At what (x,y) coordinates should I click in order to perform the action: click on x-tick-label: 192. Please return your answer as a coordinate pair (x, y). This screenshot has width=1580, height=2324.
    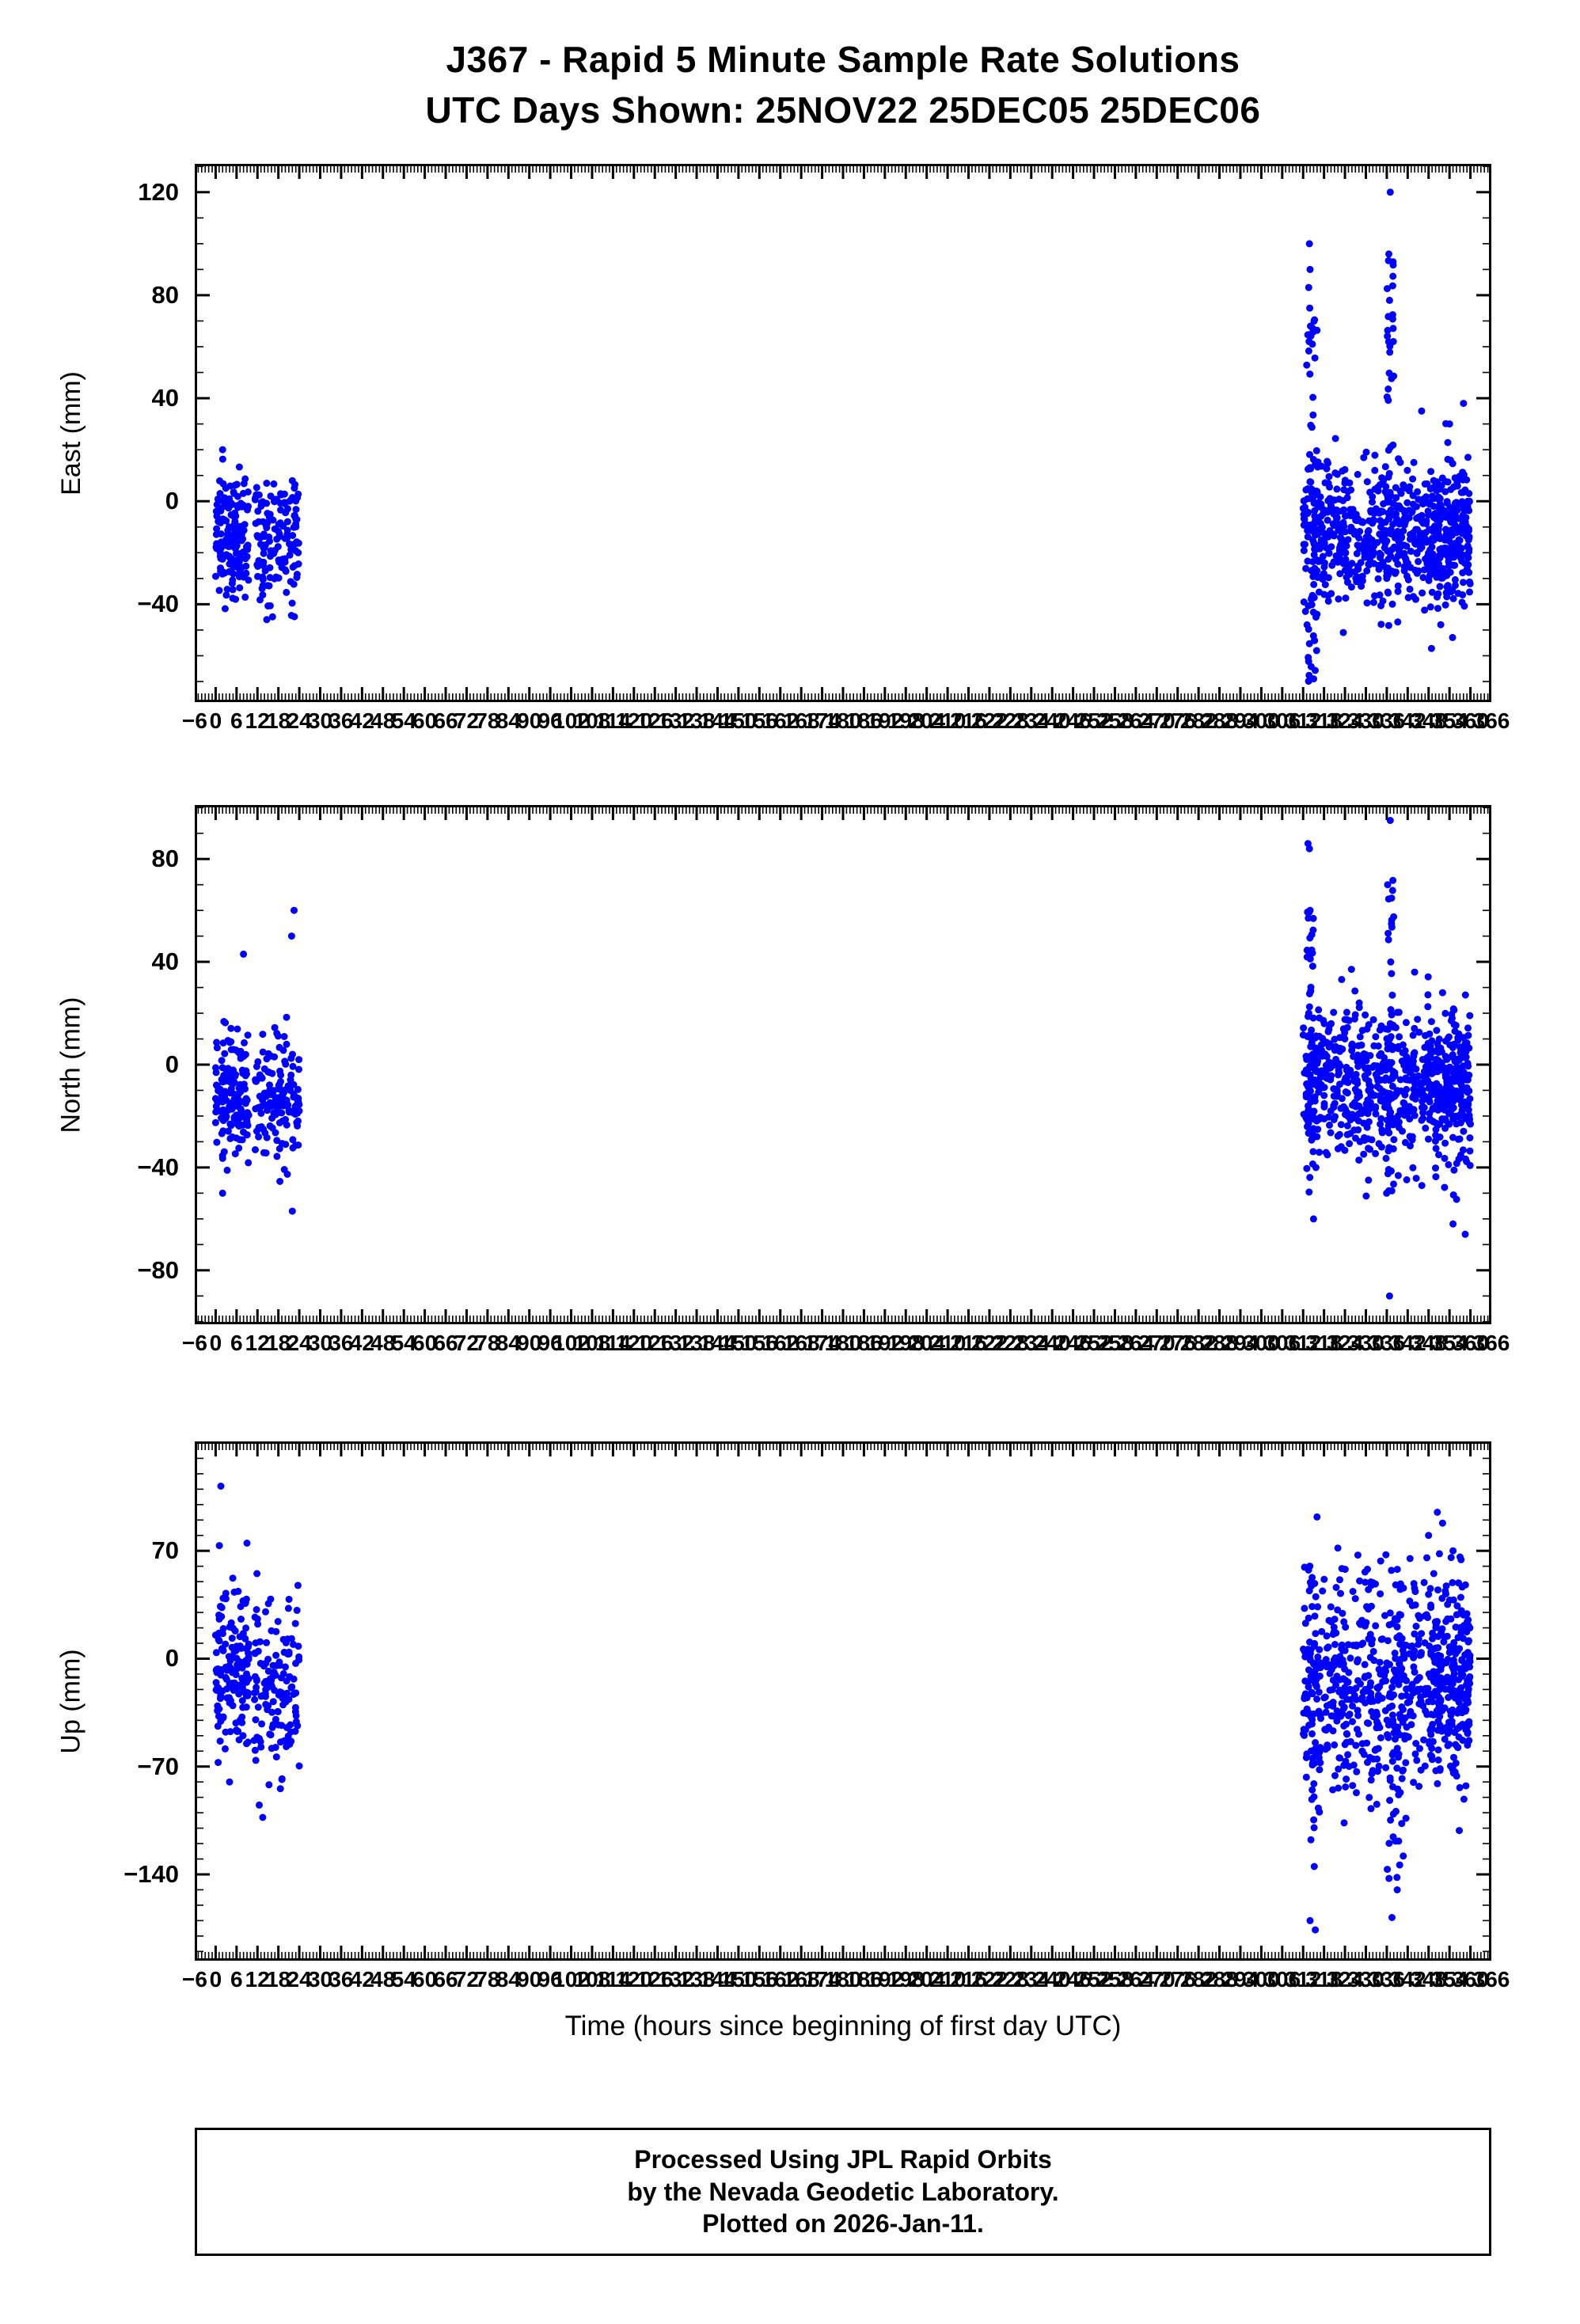
    Looking at the image, I should click on (885, 1343).